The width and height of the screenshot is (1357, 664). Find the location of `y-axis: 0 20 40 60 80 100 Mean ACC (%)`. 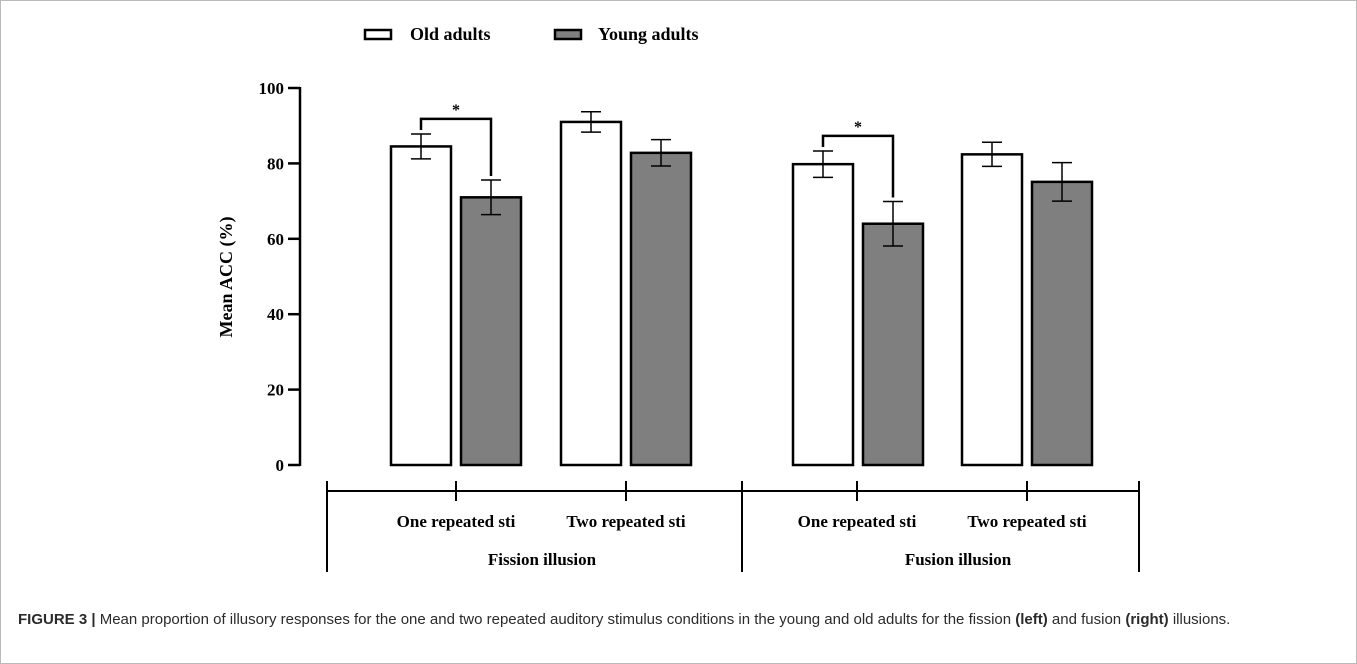

y-axis: 0 20 40 60 80 100 Mean ACC (%) is located at coordinates (259, 277).